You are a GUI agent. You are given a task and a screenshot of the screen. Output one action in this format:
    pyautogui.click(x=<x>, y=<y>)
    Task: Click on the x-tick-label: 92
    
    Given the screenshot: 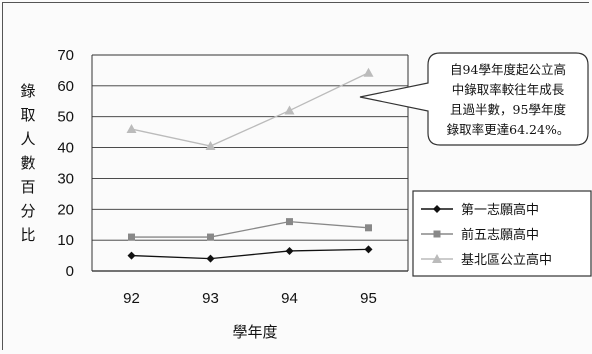 What is the action you would take?
    pyautogui.click(x=131, y=298)
    